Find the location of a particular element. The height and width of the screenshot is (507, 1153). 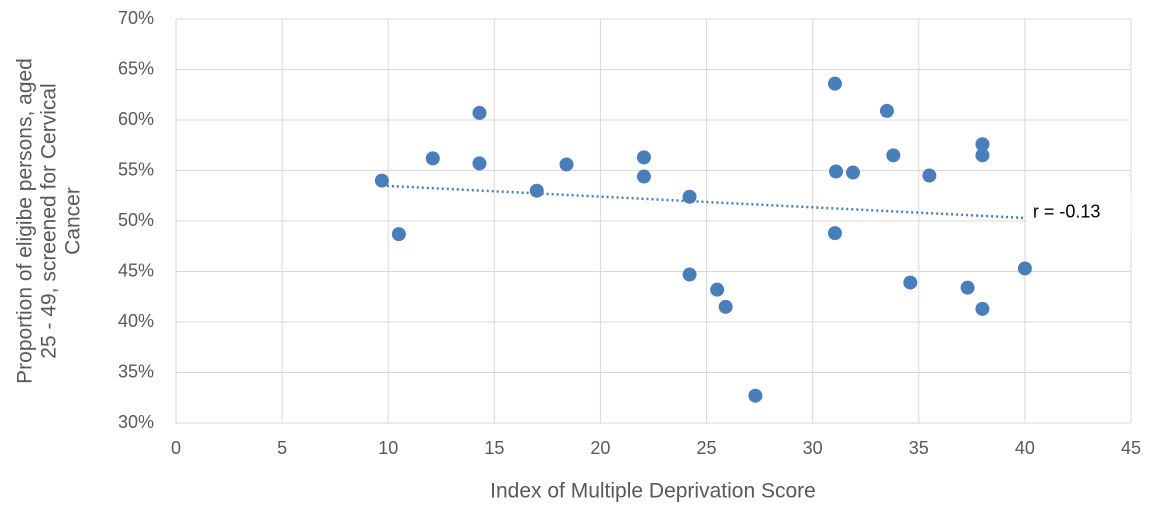

x-axis-title: Index of Multiple Deprivation Score is located at coordinates (653, 491).